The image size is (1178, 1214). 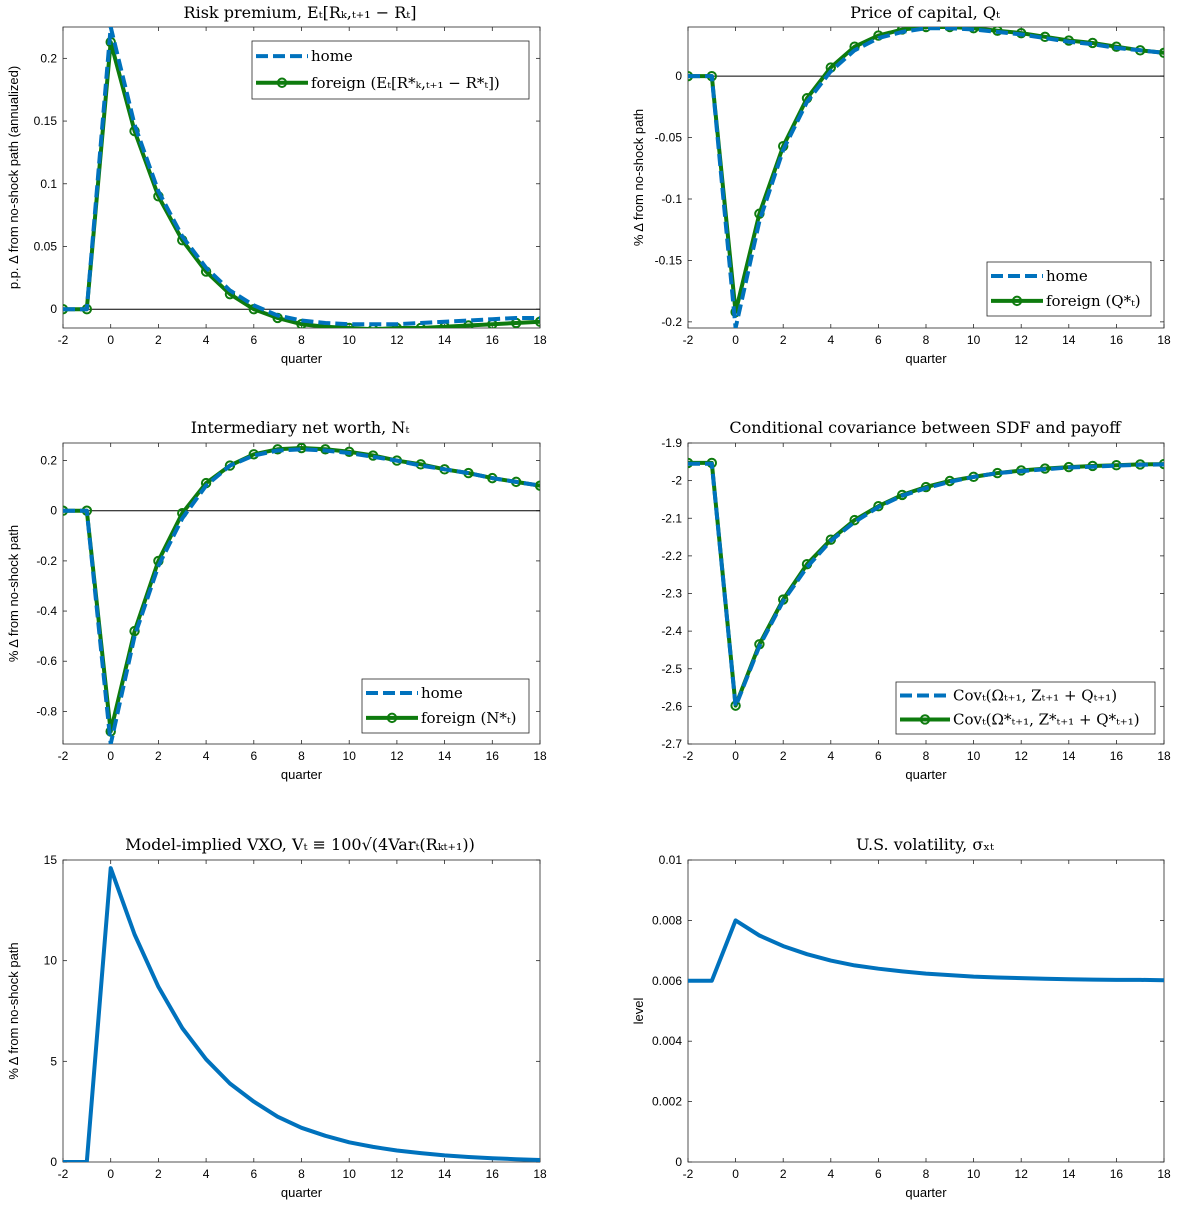 What do you see at coordinates (1046, 719) in the screenshot?
I see `legend-label: Covₜ(Ω*ₜ₊₁, Z*ₜ₊₁ + Q*ₜ₊₁)` at bounding box center [1046, 719].